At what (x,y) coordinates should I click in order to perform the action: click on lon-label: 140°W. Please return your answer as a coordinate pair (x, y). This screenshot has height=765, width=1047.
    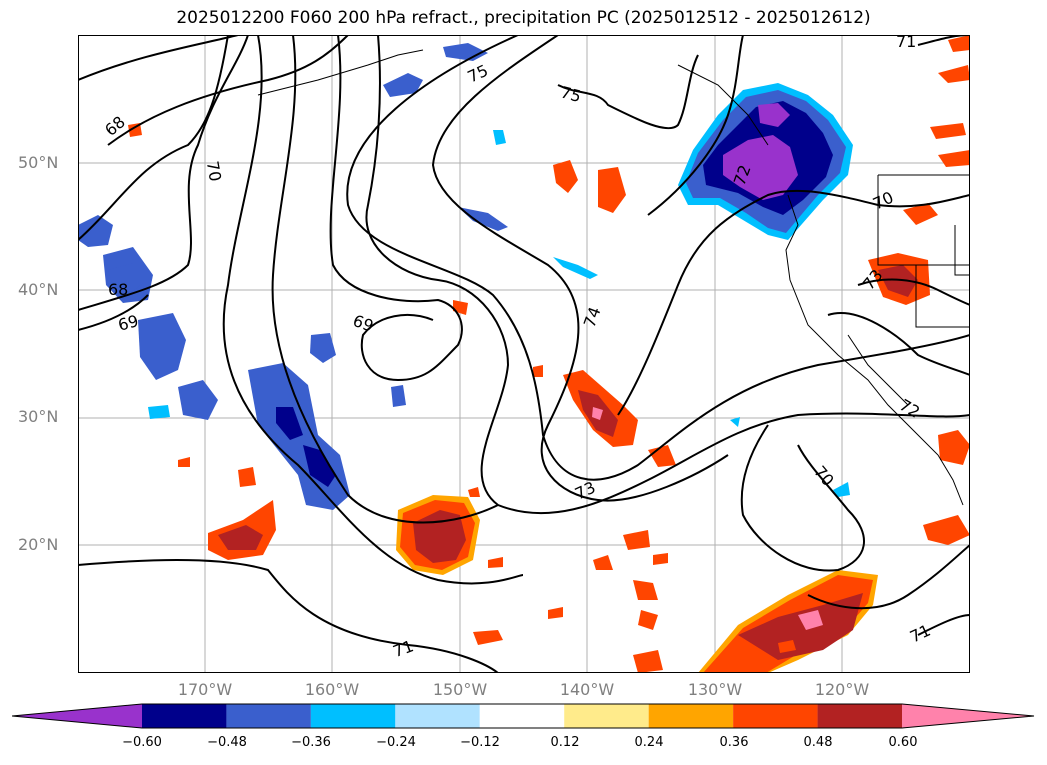
    Looking at the image, I should click on (587, 689).